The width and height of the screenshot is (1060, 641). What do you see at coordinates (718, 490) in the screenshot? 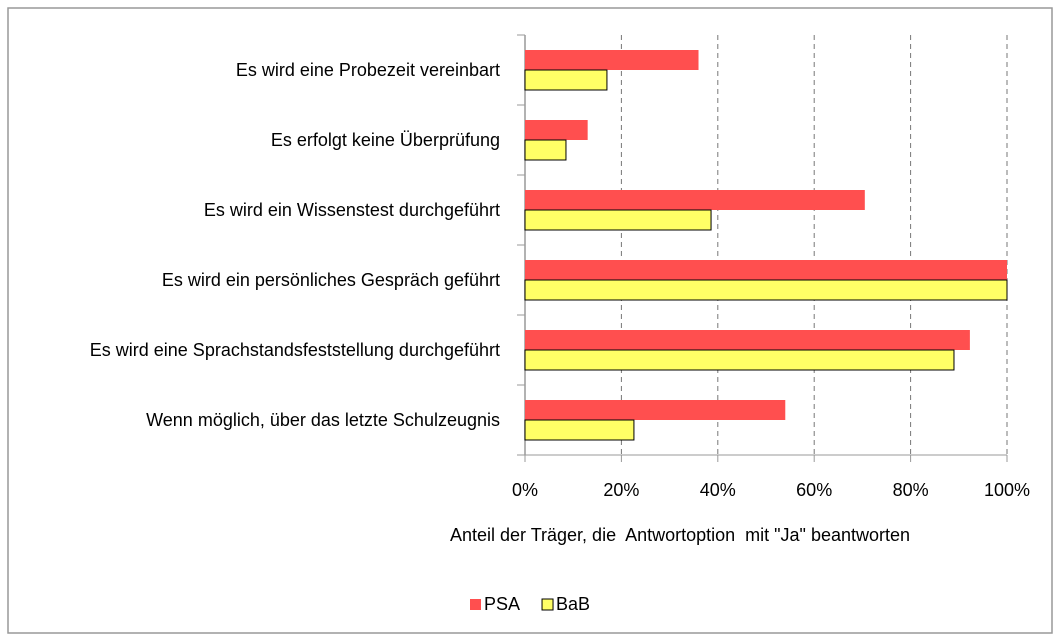
I see `x-tick-label: 40%` at bounding box center [718, 490].